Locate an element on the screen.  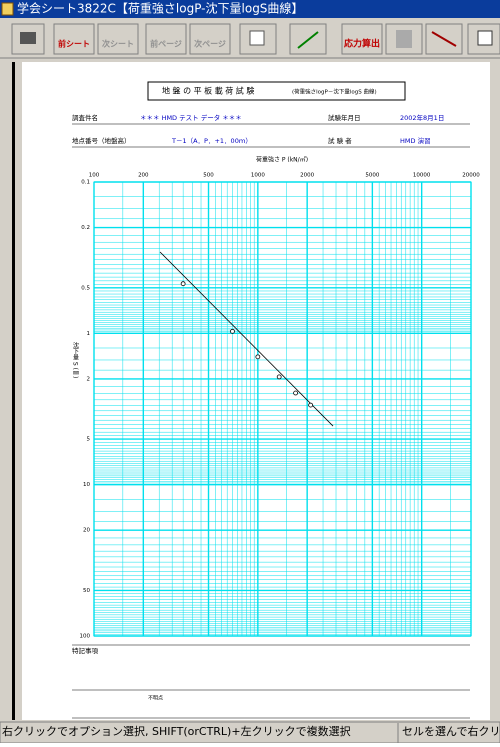
toolbar-button-label: 次ページ is located at coordinates (210, 44).